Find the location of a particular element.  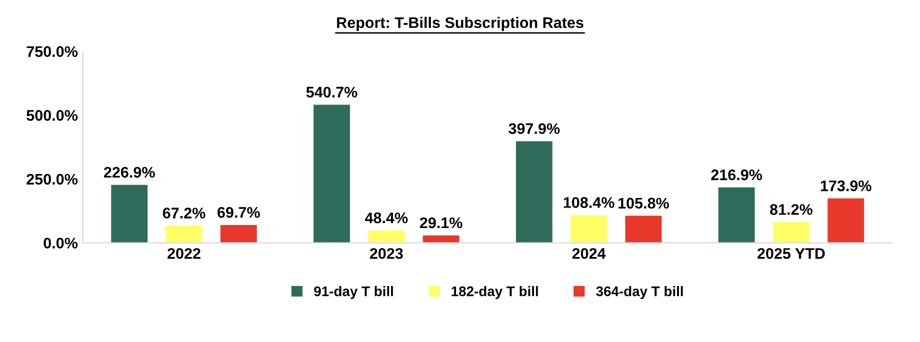

y-tick-label: 0.0% is located at coordinates (61, 243).